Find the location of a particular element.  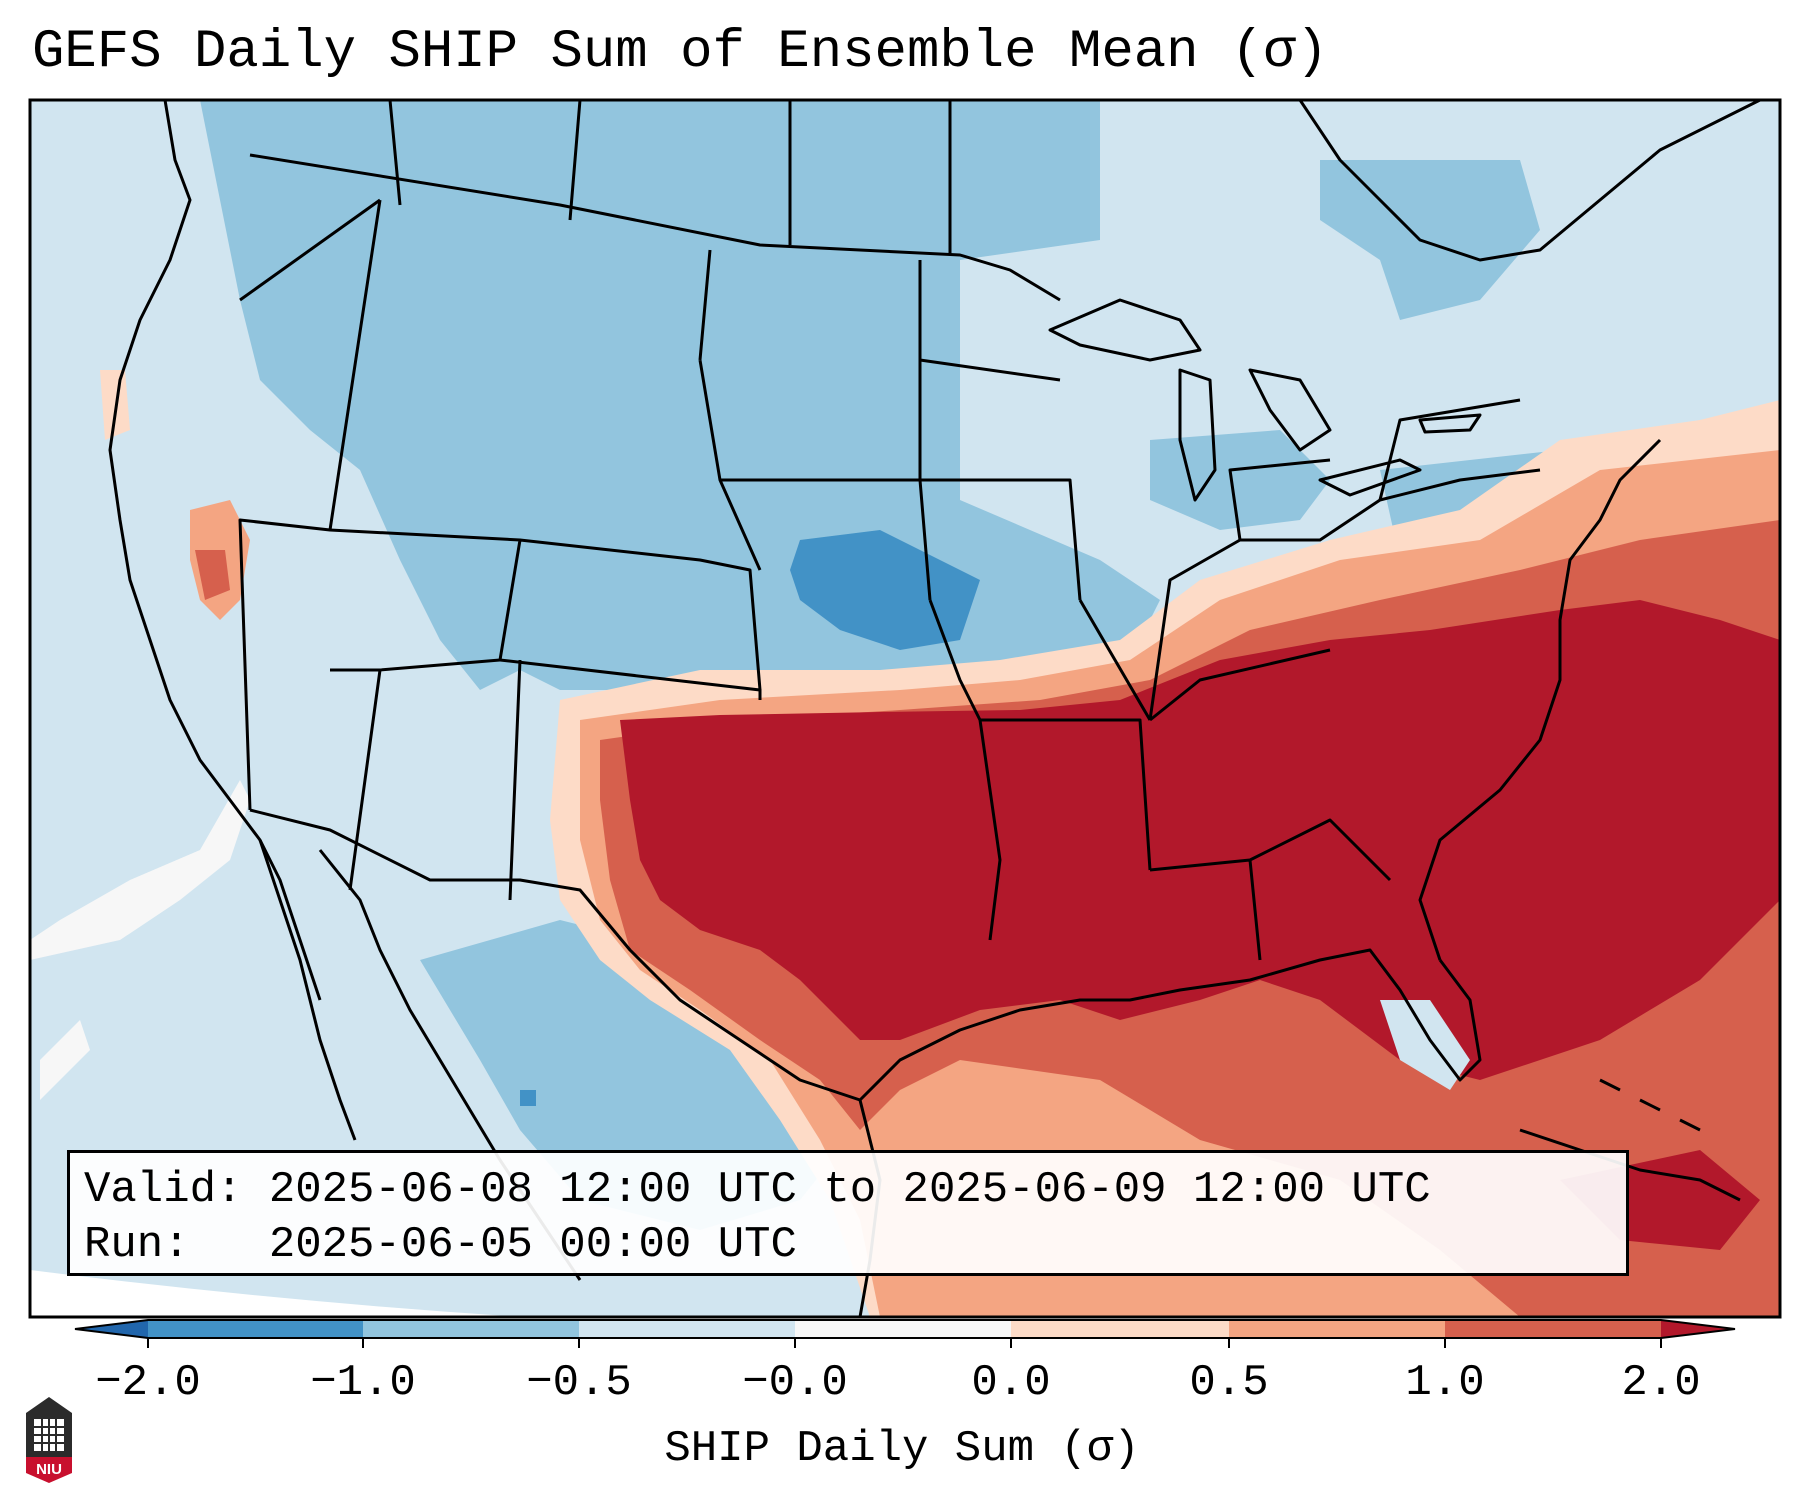

lake-huron is located at coordinates (1290, 410).